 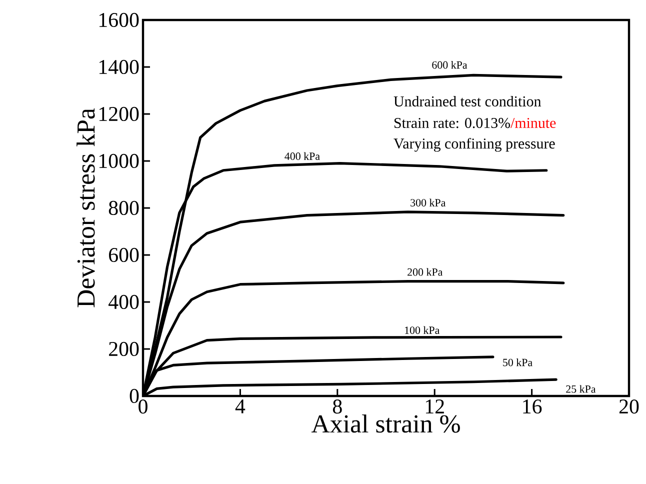 What do you see at coordinates (425, 272) in the screenshot?
I see `series-label: 200 kPa` at bounding box center [425, 272].